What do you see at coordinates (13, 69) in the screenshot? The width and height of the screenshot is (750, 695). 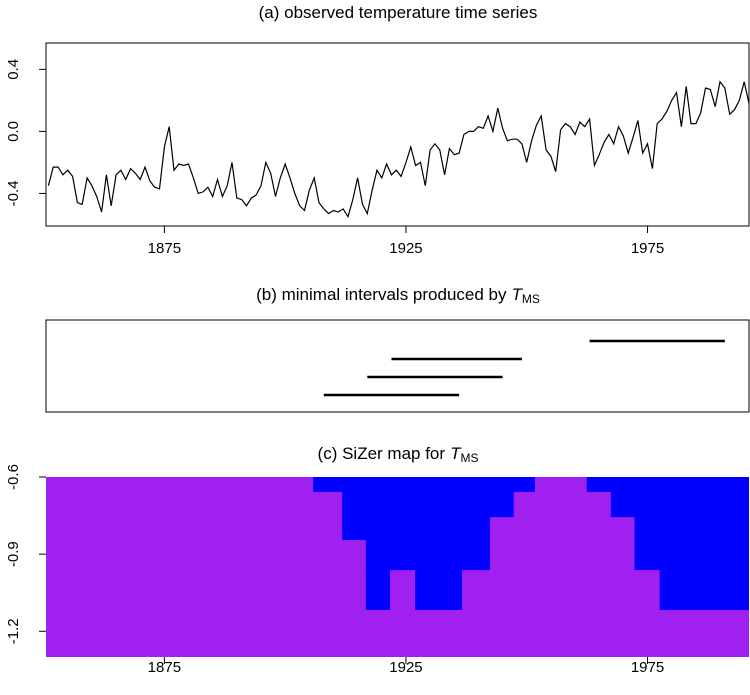 I see `y-tick-label: 0.4` at bounding box center [13, 69].